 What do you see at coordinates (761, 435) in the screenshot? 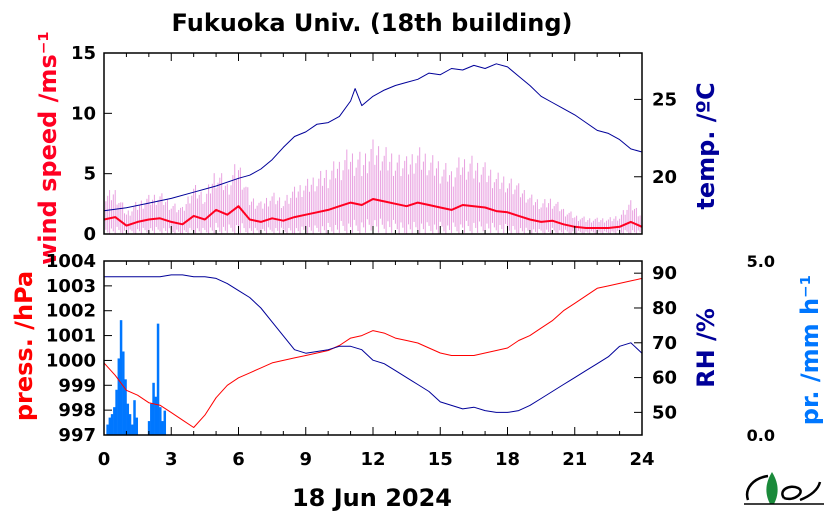
I see `precip-tick-label: 0.0` at bounding box center [761, 435].